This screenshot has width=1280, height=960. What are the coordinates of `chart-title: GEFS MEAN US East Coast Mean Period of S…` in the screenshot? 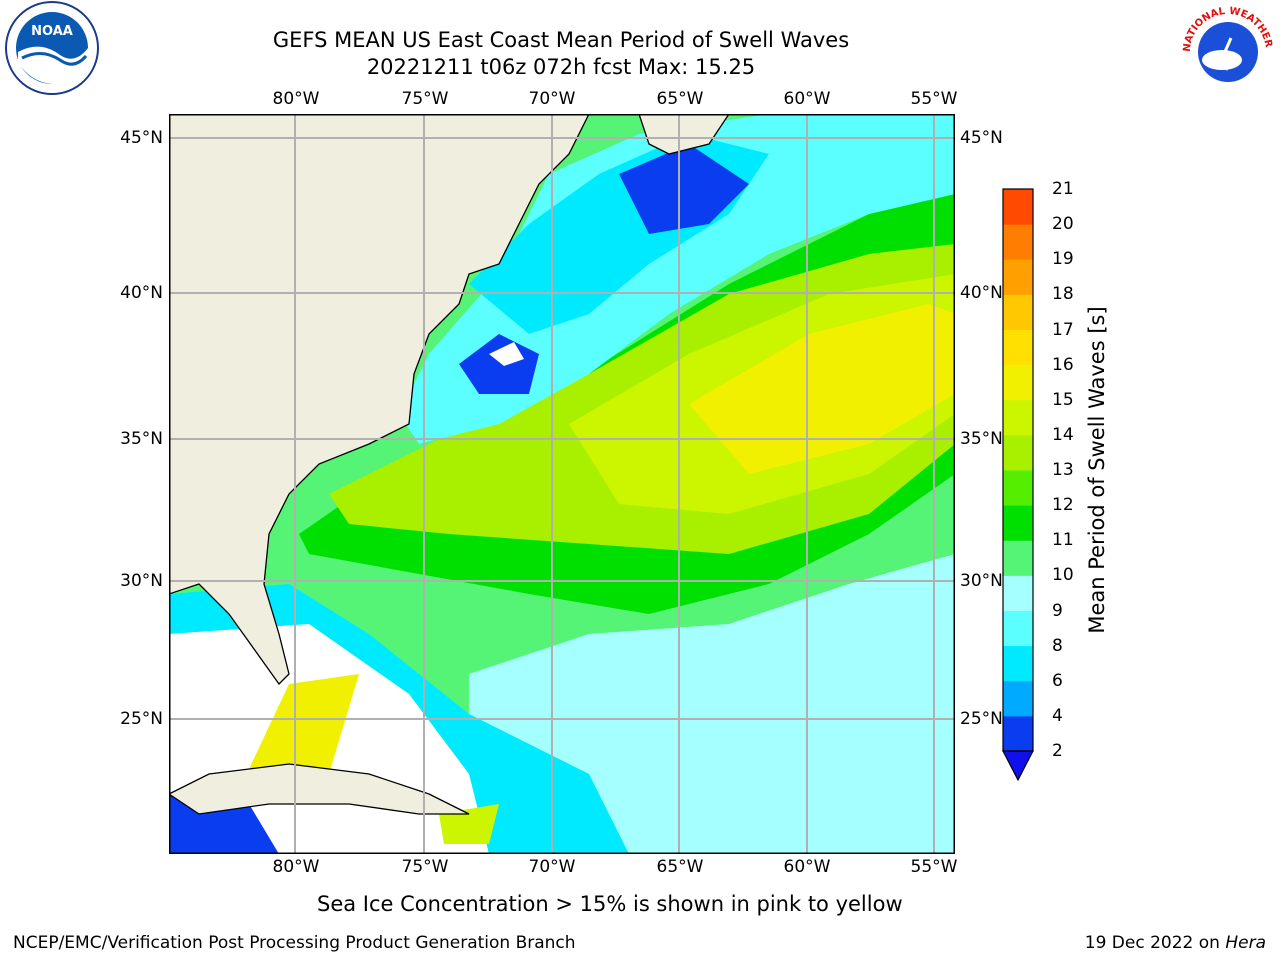 It's located at (561, 40).